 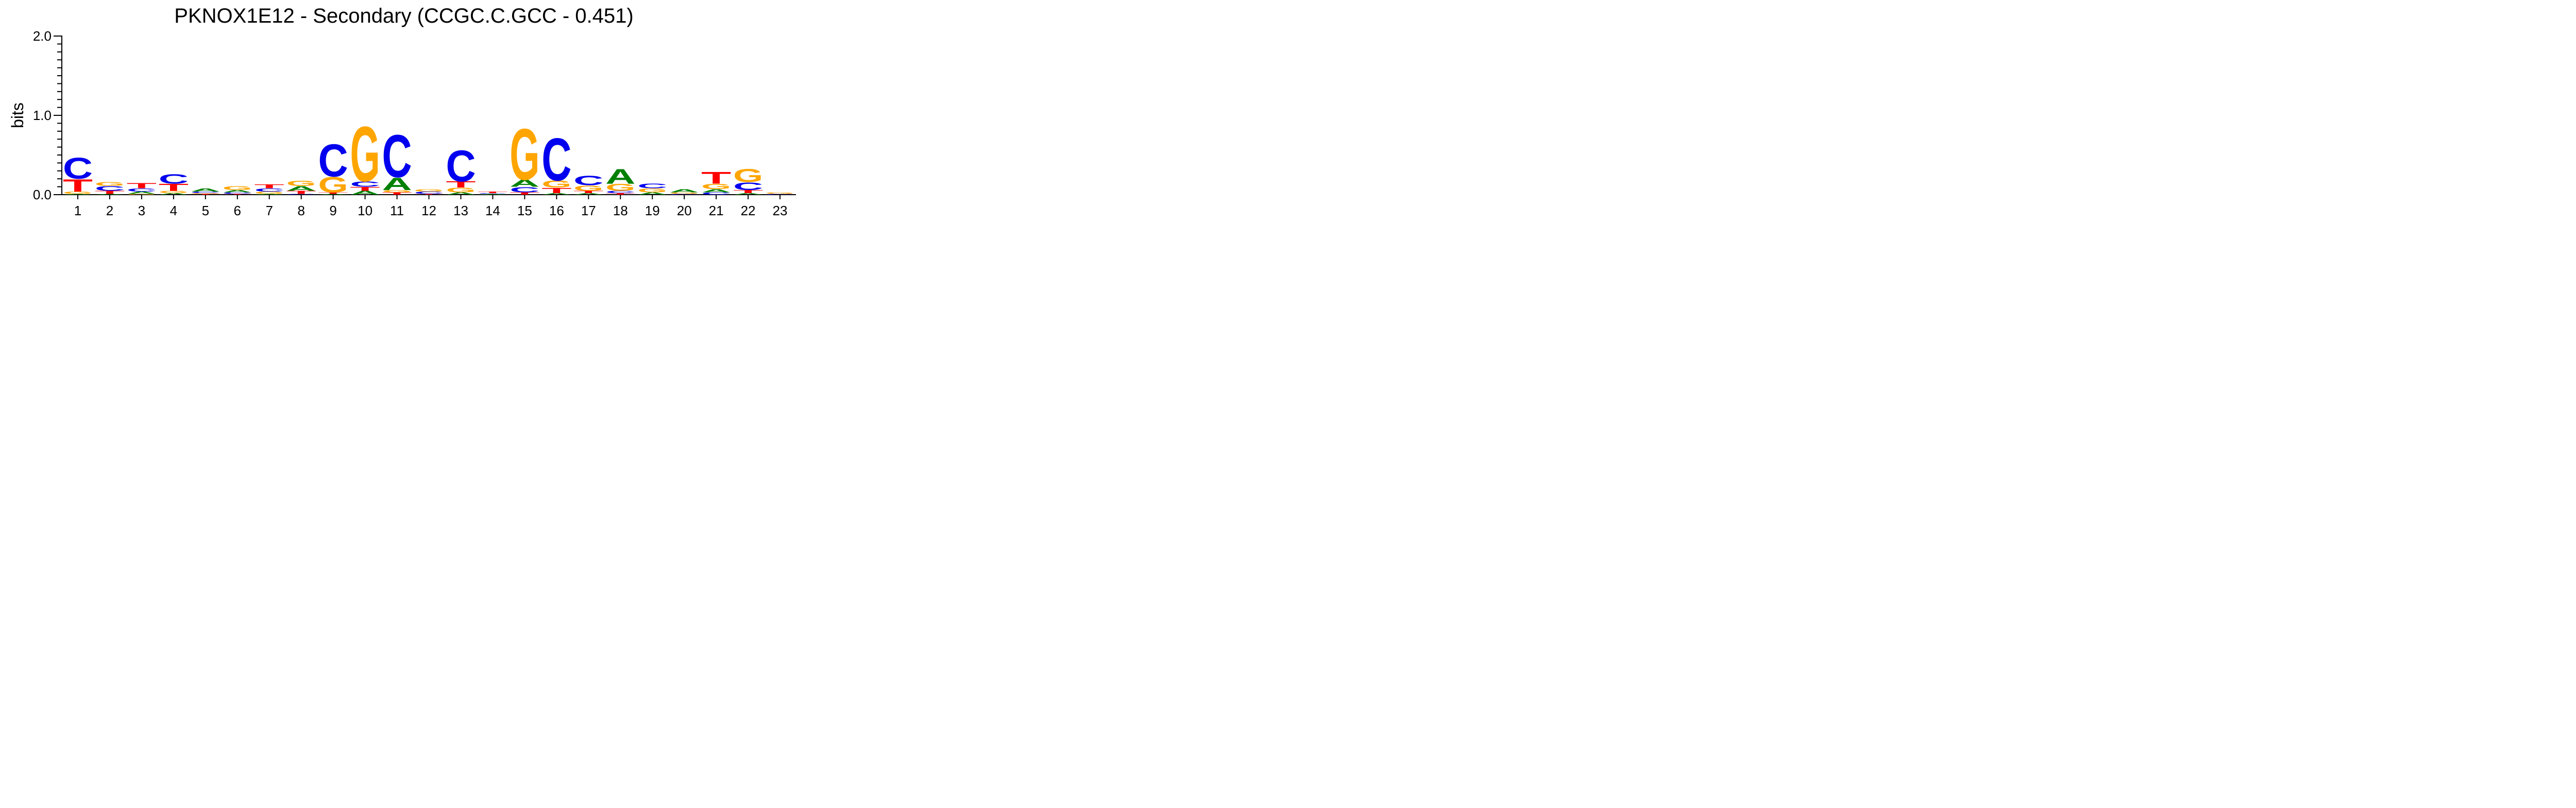 What do you see at coordinates (620, 210) in the screenshot?
I see `x-tick-label: 18` at bounding box center [620, 210].